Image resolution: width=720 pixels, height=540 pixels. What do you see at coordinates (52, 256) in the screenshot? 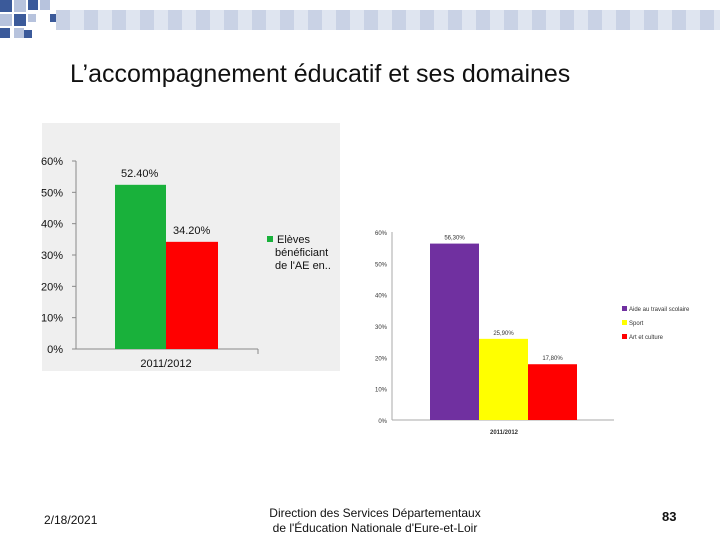
I see `chart1-y-tick-label: 30%` at bounding box center [52, 256].